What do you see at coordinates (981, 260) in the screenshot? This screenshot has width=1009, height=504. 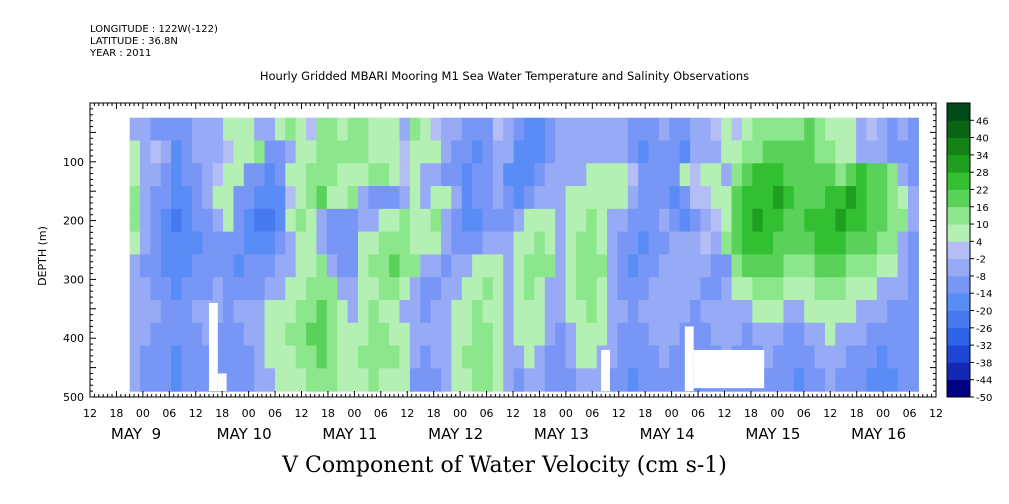 I see `colorbar-label: -2` at bounding box center [981, 260].